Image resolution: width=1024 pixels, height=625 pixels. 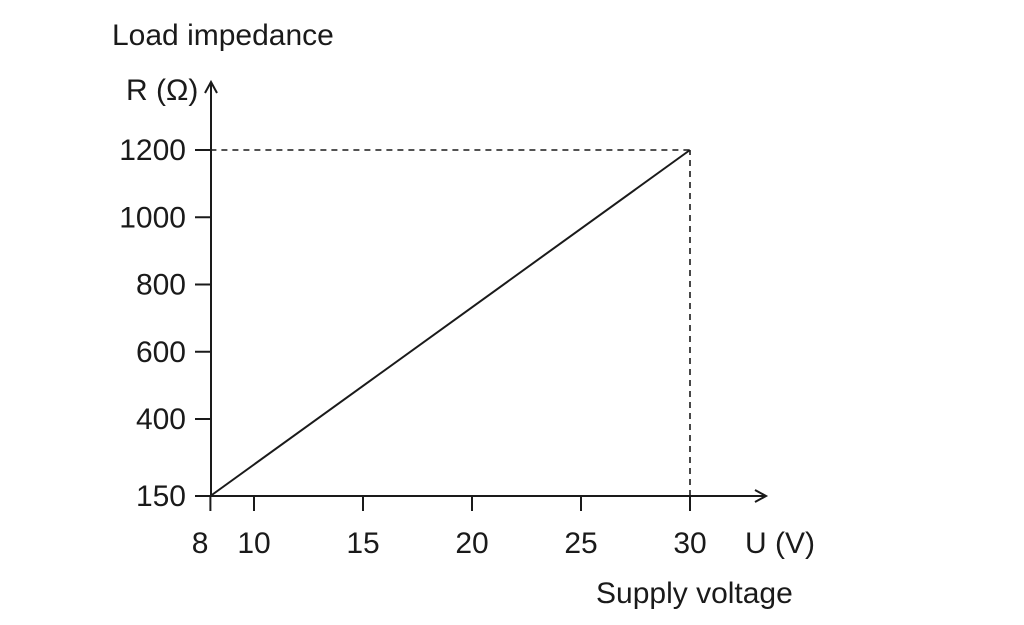 I want to click on x-axis-arrow-icon, so click(x=761, y=496).